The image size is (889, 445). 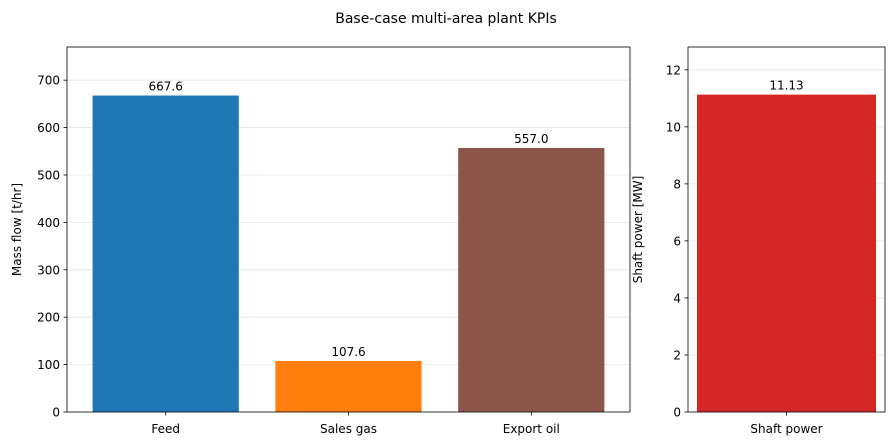 I want to click on y-tick-label: 2, so click(x=677, y=355).